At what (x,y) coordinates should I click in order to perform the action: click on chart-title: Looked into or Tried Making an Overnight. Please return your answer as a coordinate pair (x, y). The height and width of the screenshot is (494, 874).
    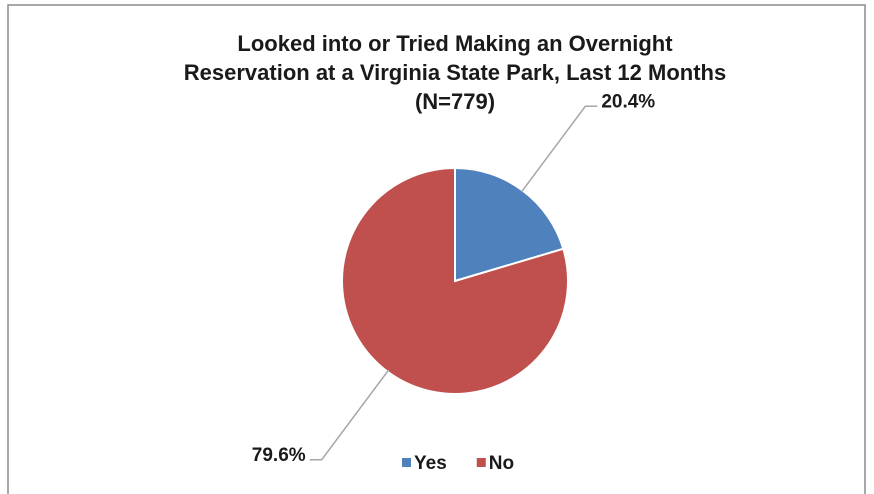
    Looking at the image, I should click on (455, 43).